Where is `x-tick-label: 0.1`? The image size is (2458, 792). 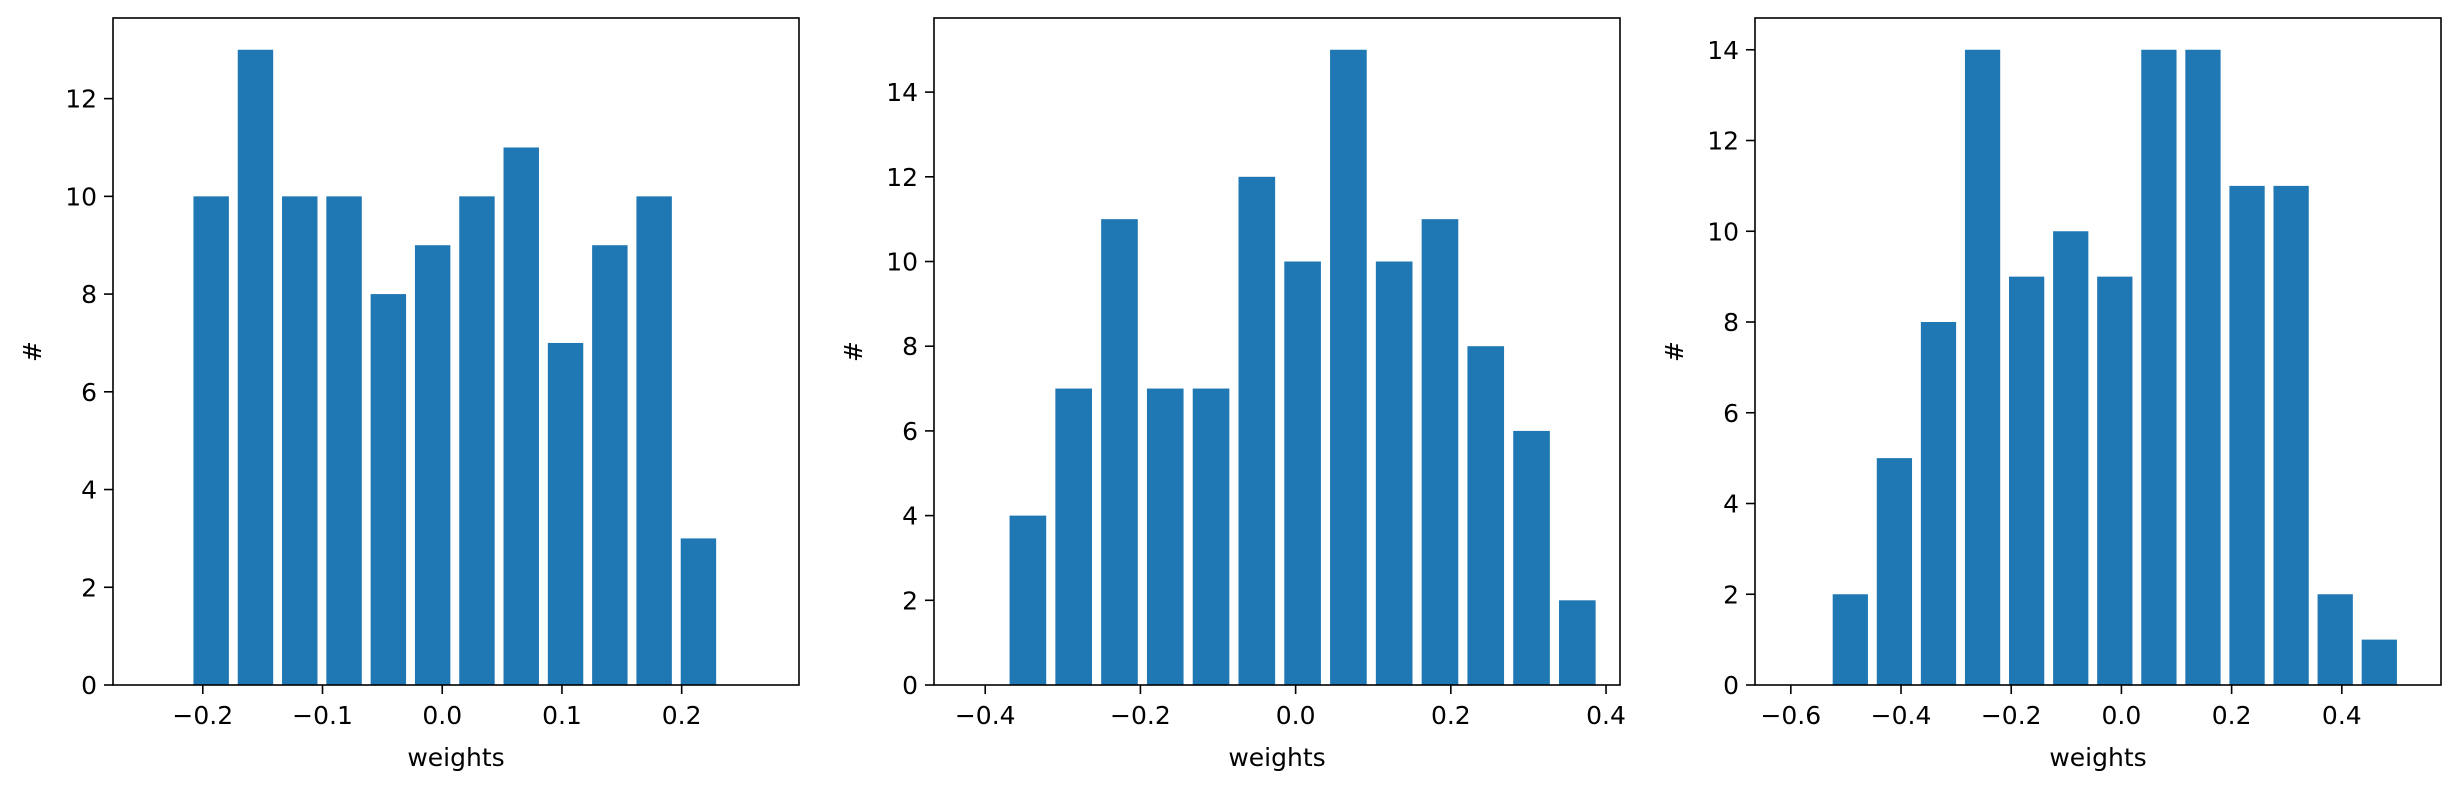
x-tick-label: 0.1 is located at coordinates (562, 715).